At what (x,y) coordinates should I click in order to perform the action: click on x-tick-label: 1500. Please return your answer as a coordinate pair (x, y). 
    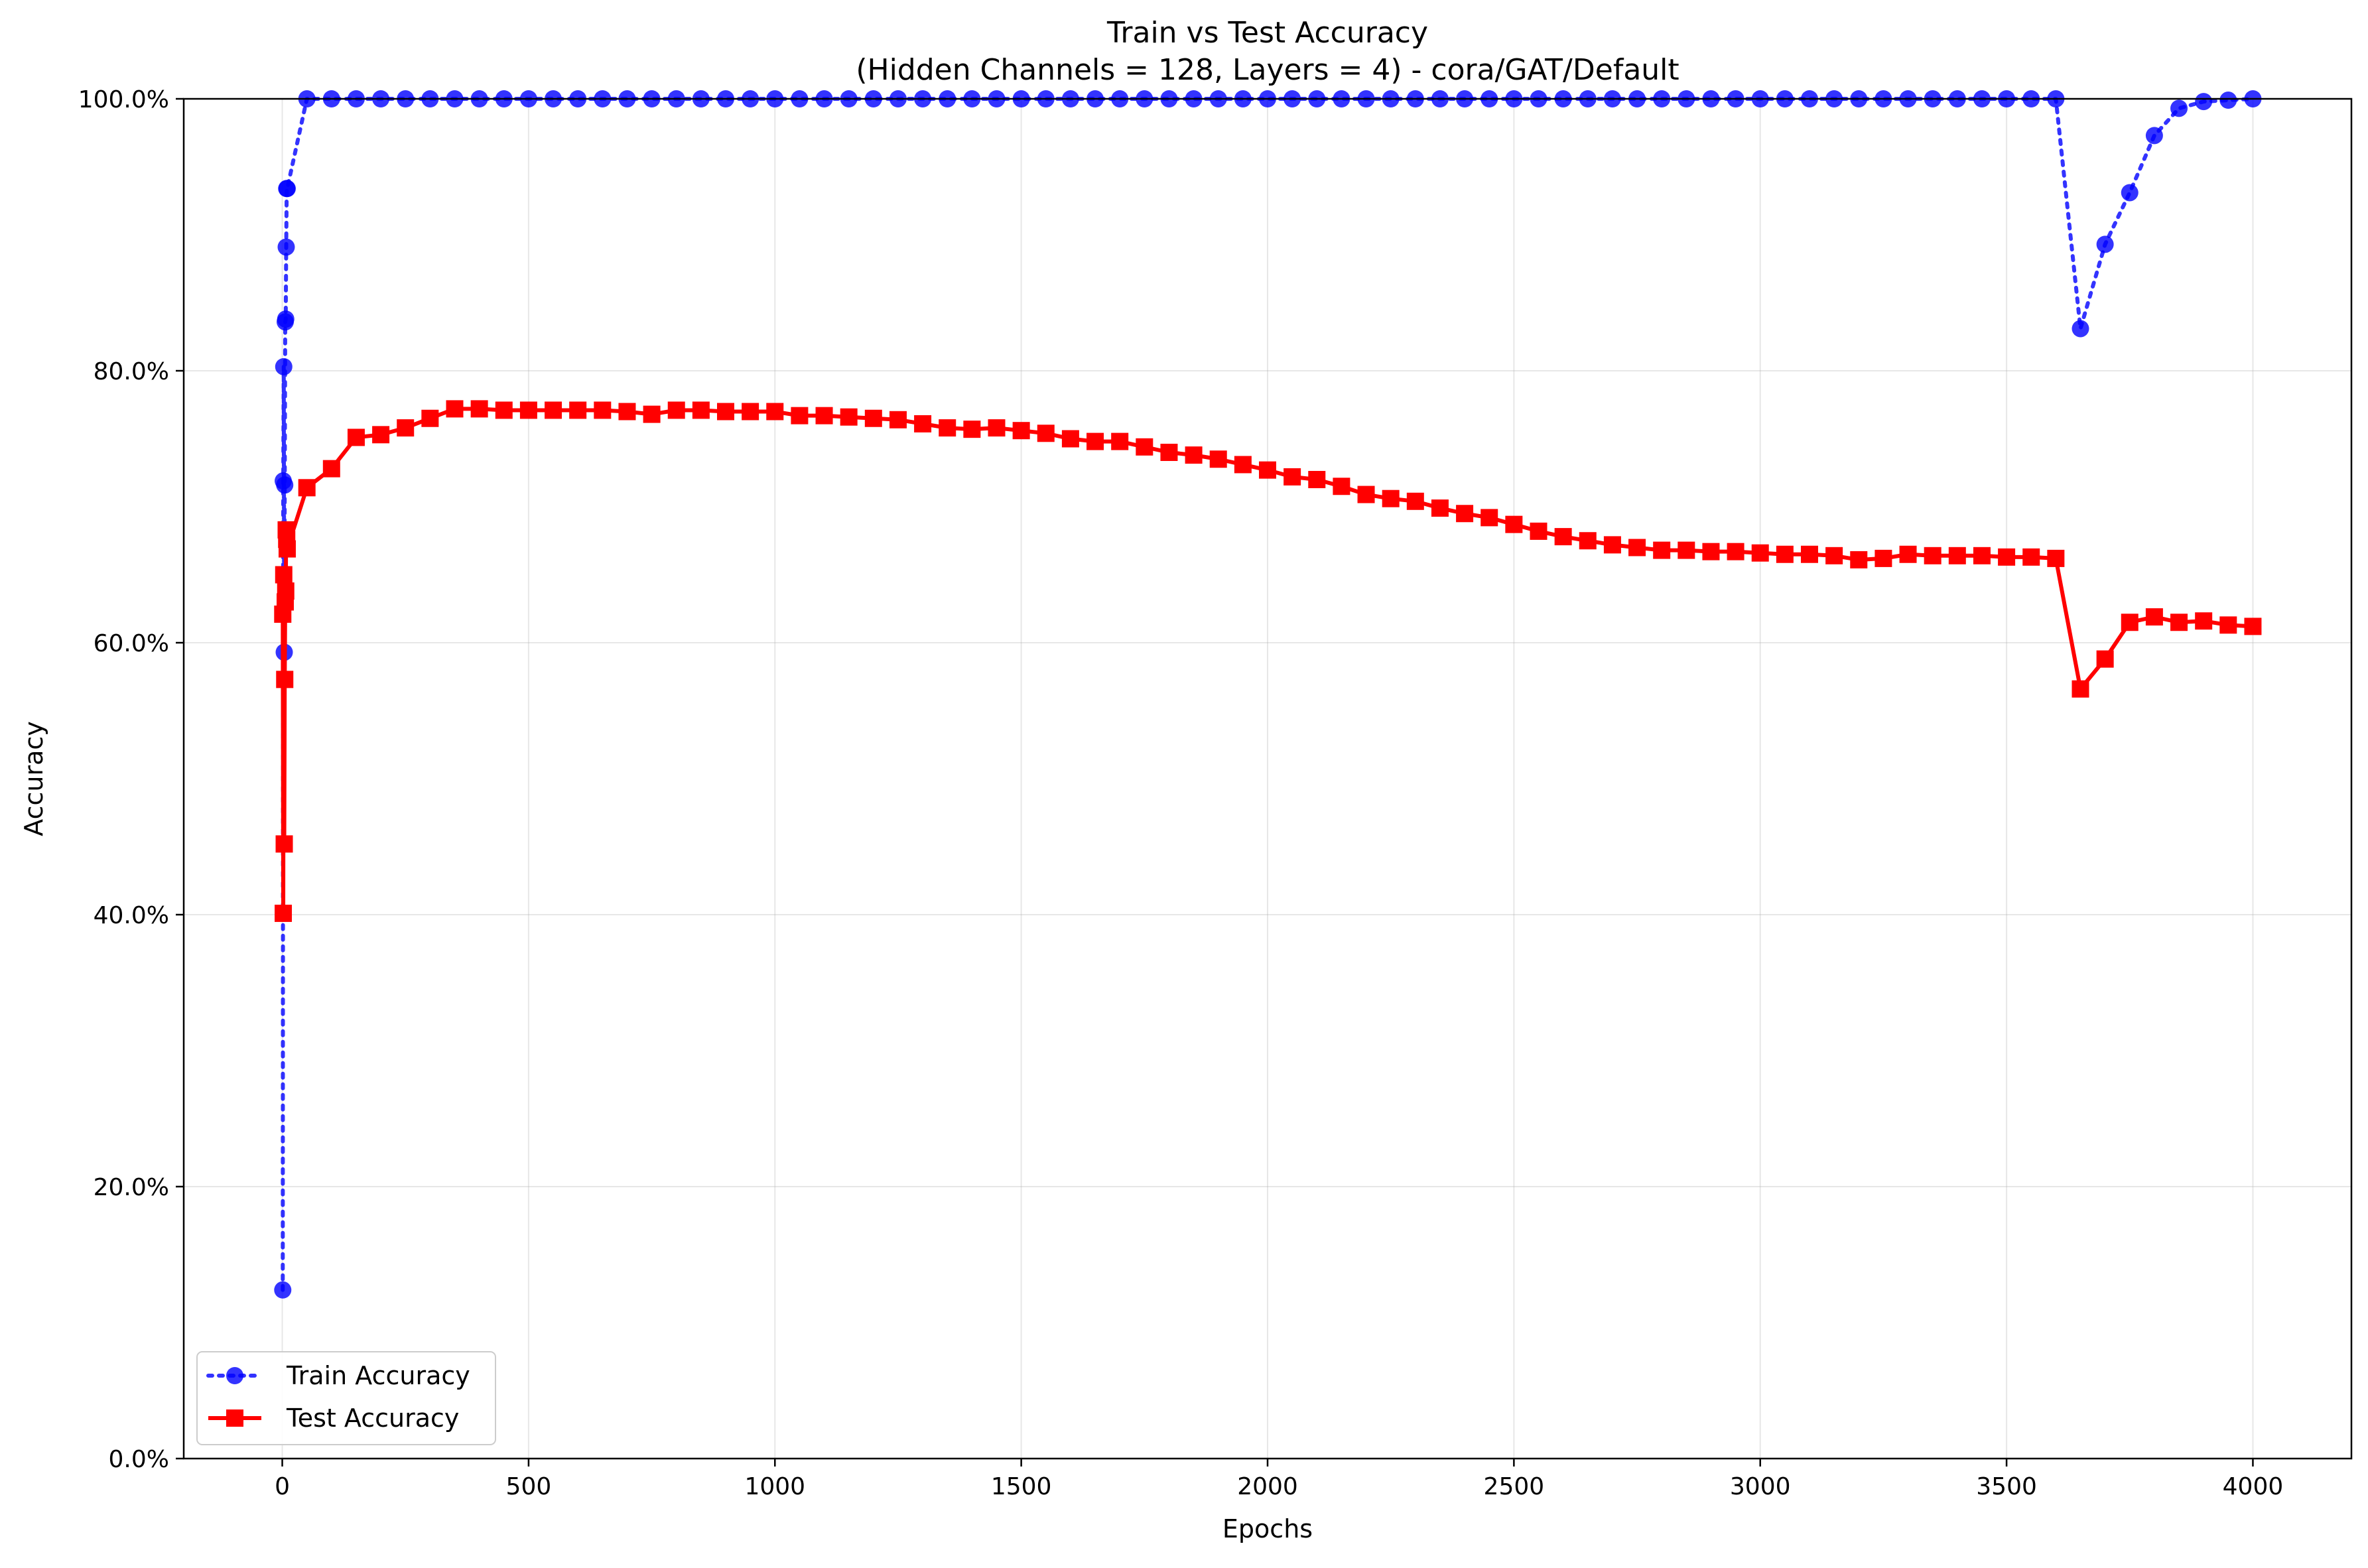
    Looking at the image, I should click on (1021, 1487).